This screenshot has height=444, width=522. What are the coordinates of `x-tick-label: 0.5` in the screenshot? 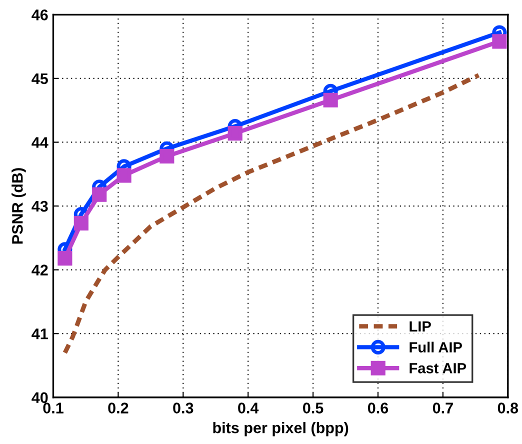 It's located at (313, 408).